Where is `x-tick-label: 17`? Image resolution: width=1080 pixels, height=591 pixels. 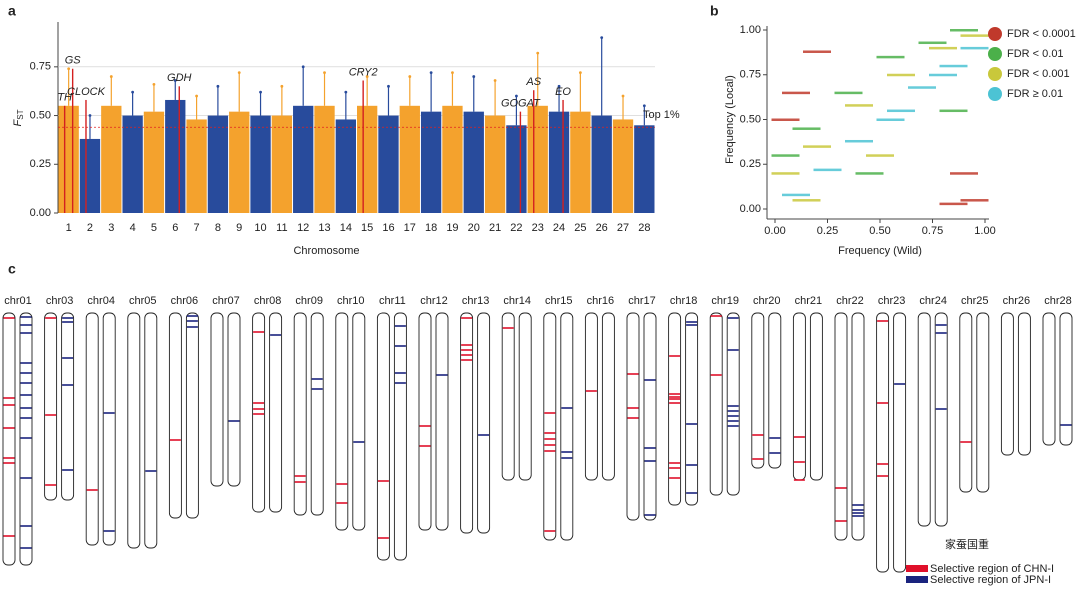 x-tick-label: 17 is located at coordinates (410, 228).